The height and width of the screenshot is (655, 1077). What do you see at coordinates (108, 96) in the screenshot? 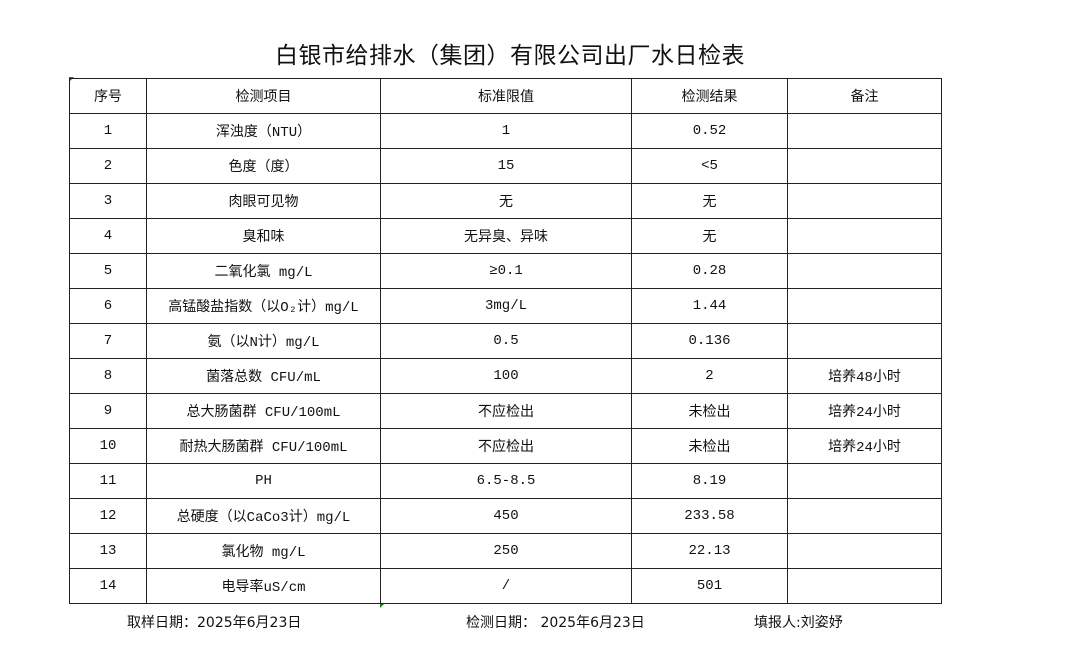
I see `header-no: 序号` at bounding box center [108, 96].